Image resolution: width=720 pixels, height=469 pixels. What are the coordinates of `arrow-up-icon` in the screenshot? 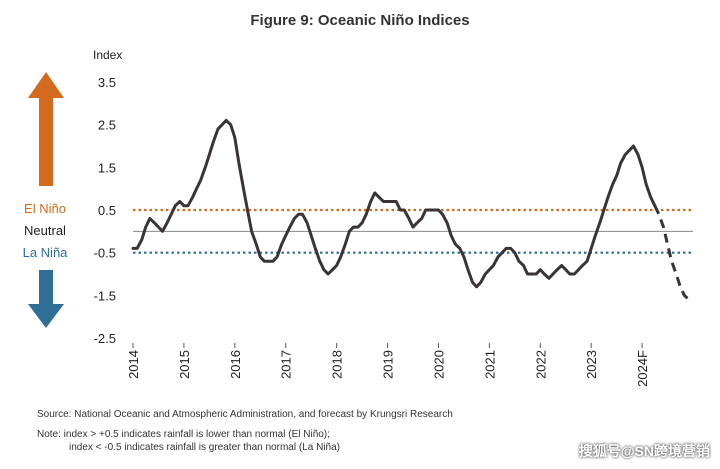 It's located at (46, 129).